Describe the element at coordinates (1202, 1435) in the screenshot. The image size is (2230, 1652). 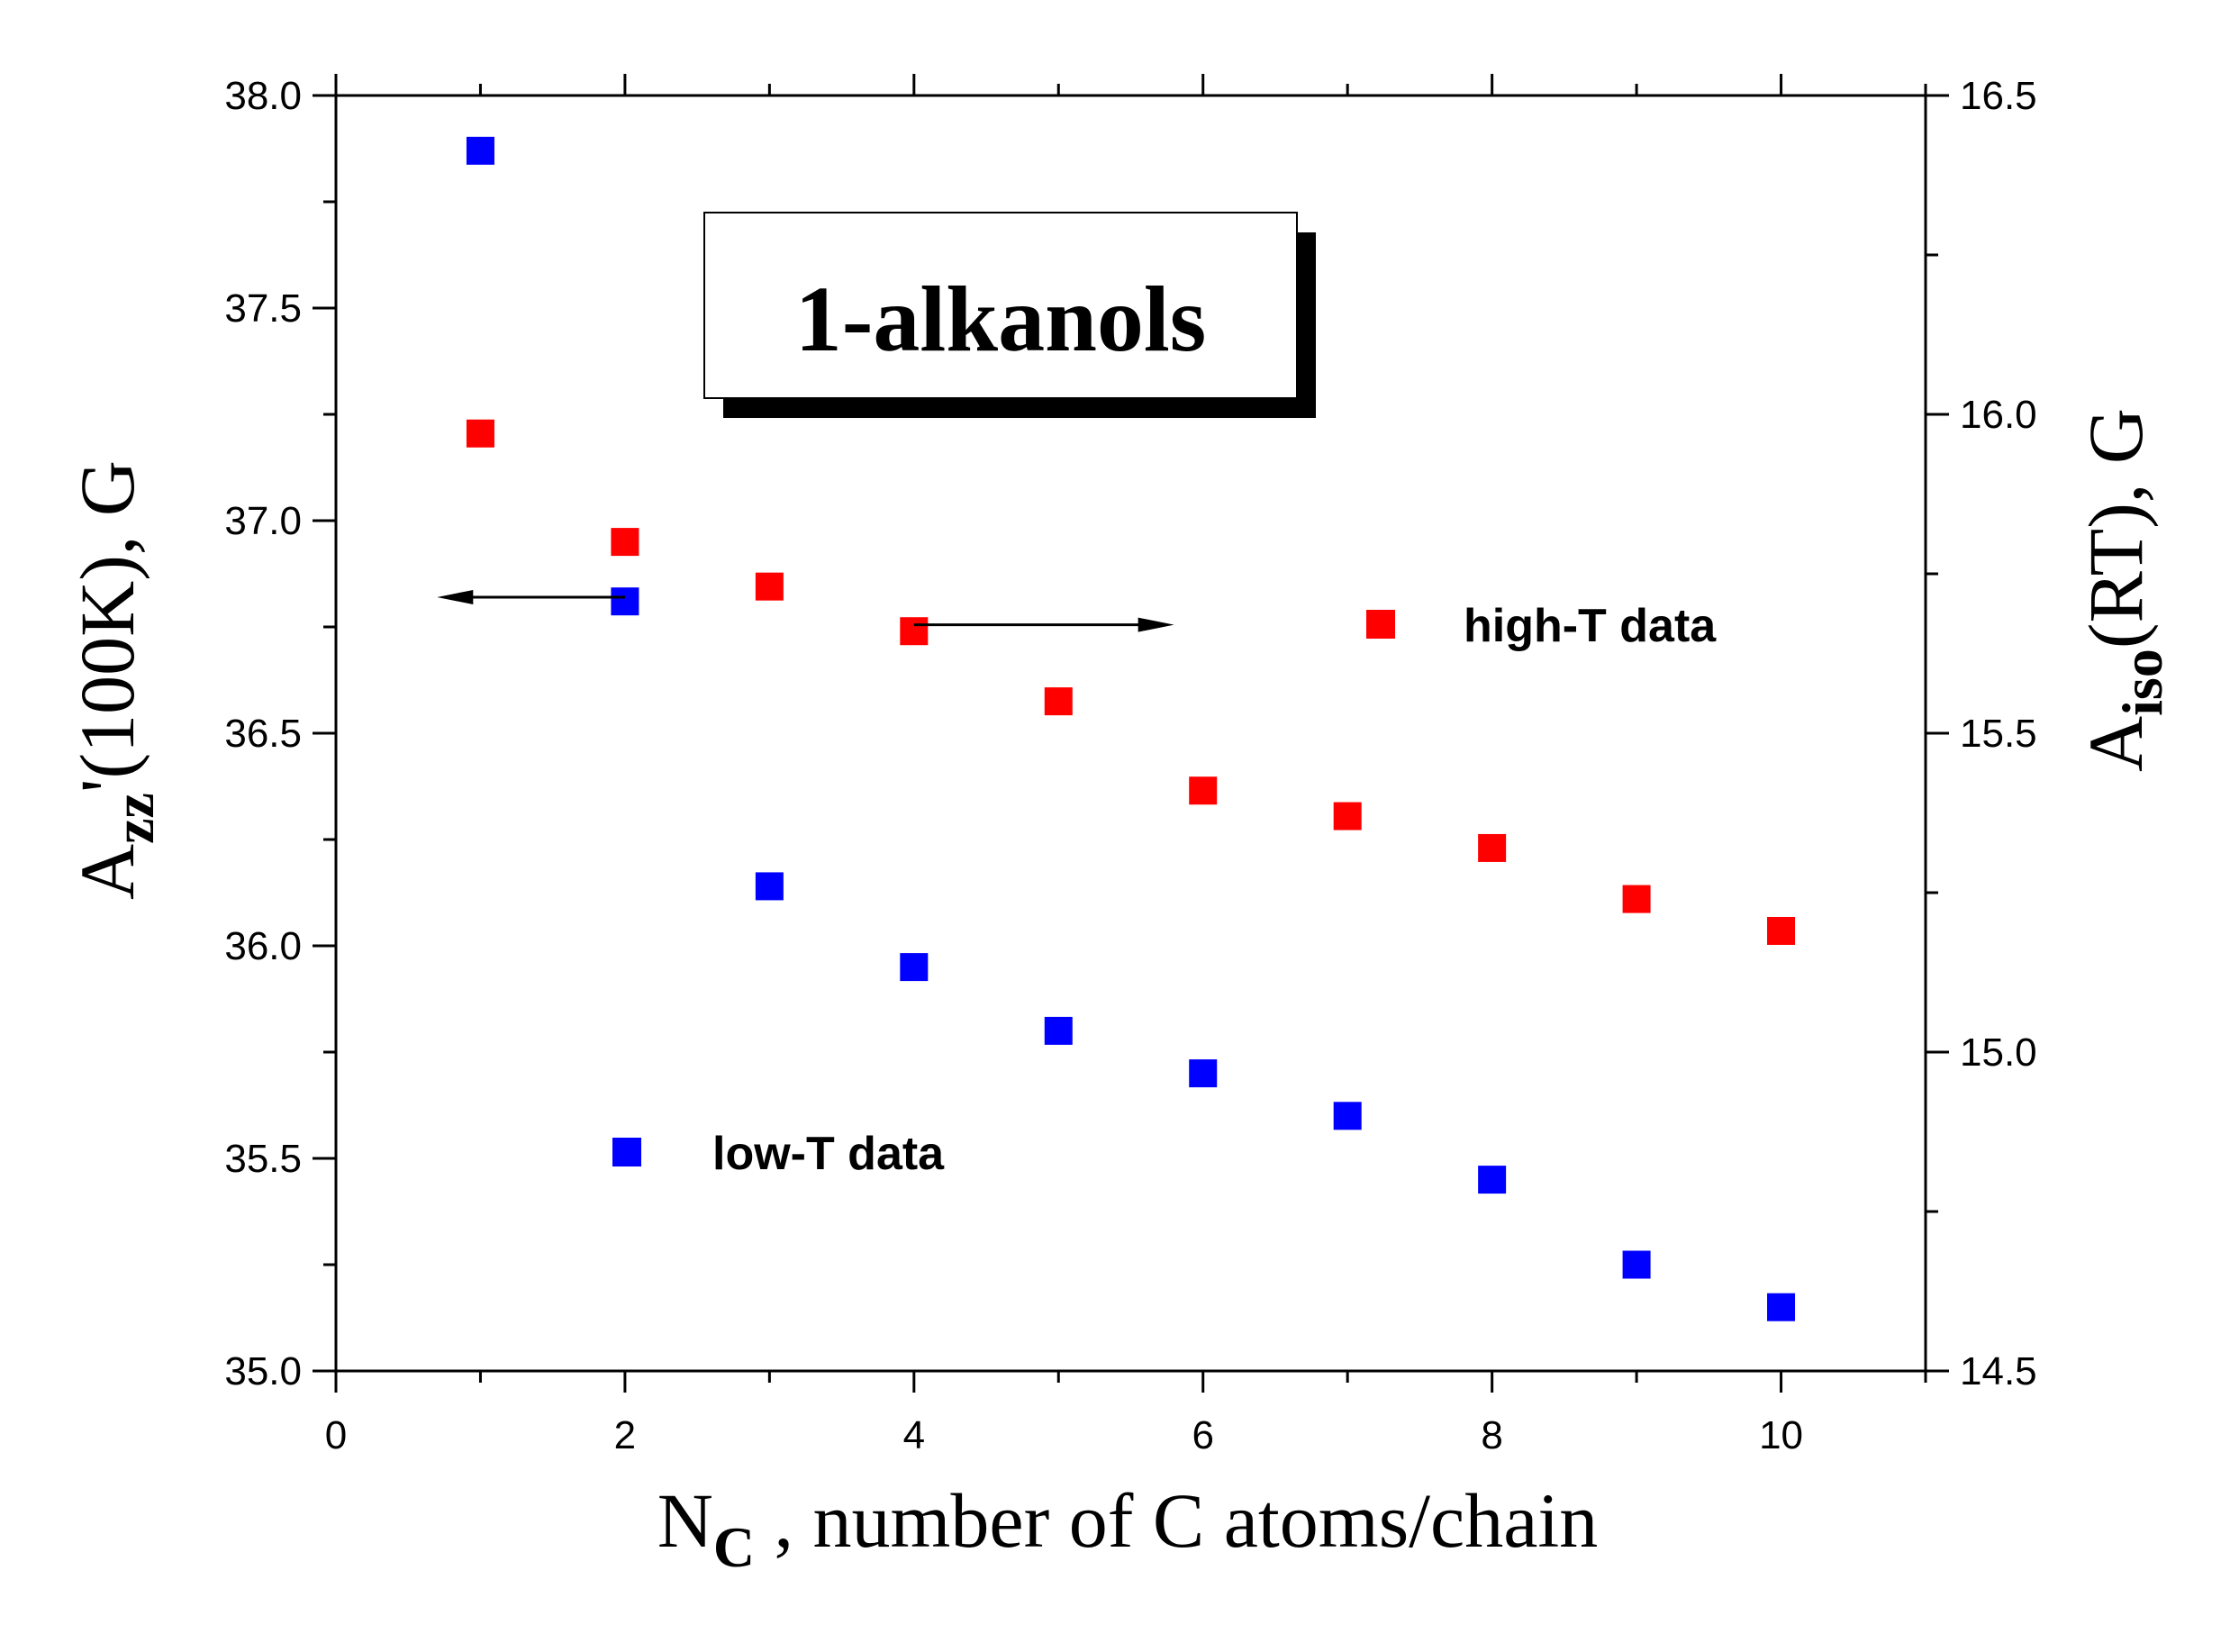
I see `bottom-tick-label: 6` at that location.